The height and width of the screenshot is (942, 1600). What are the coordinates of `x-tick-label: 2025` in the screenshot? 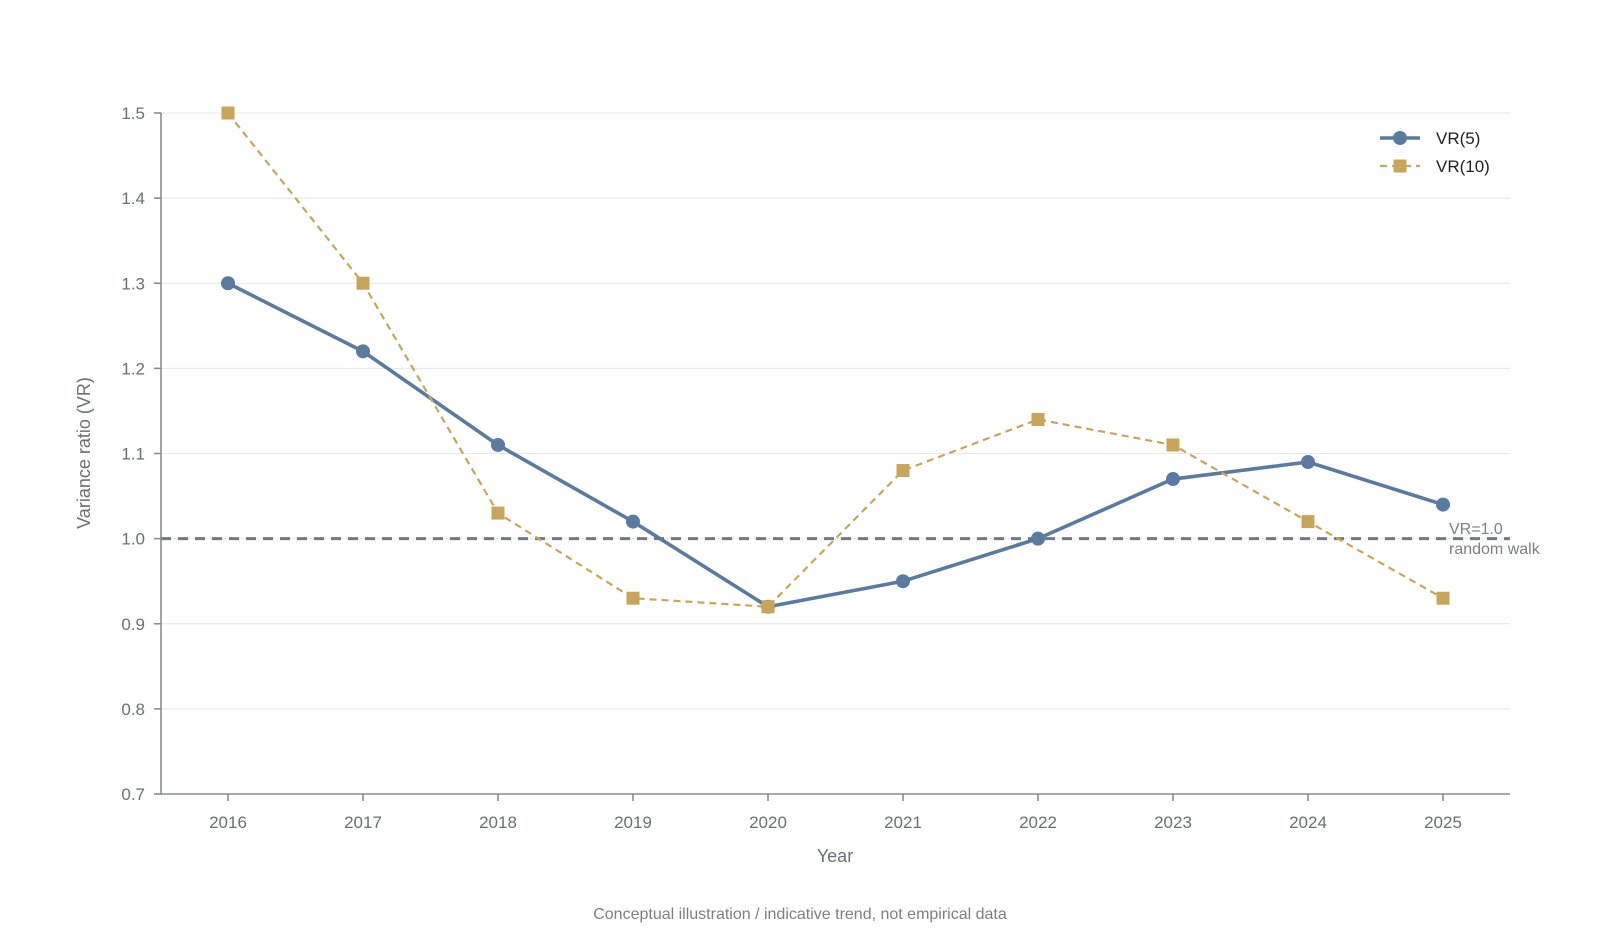 It's located at (1443, 822).